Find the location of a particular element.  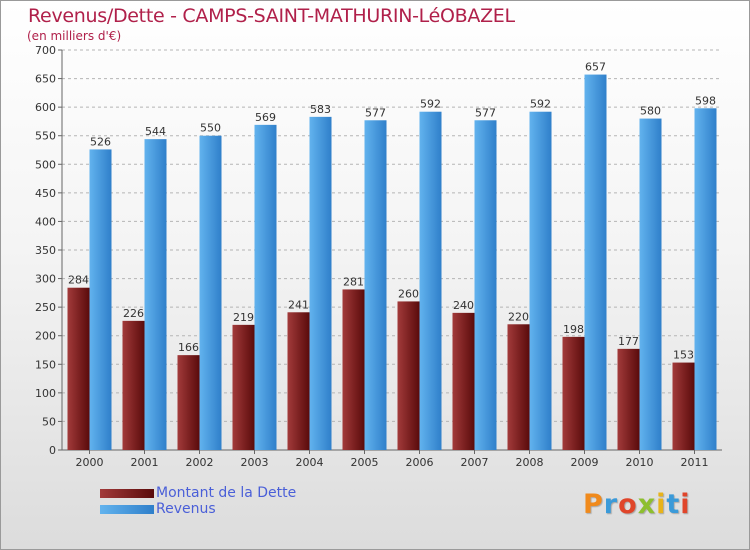

x-tick-label: 2004 is located at coordinates (310, 462).